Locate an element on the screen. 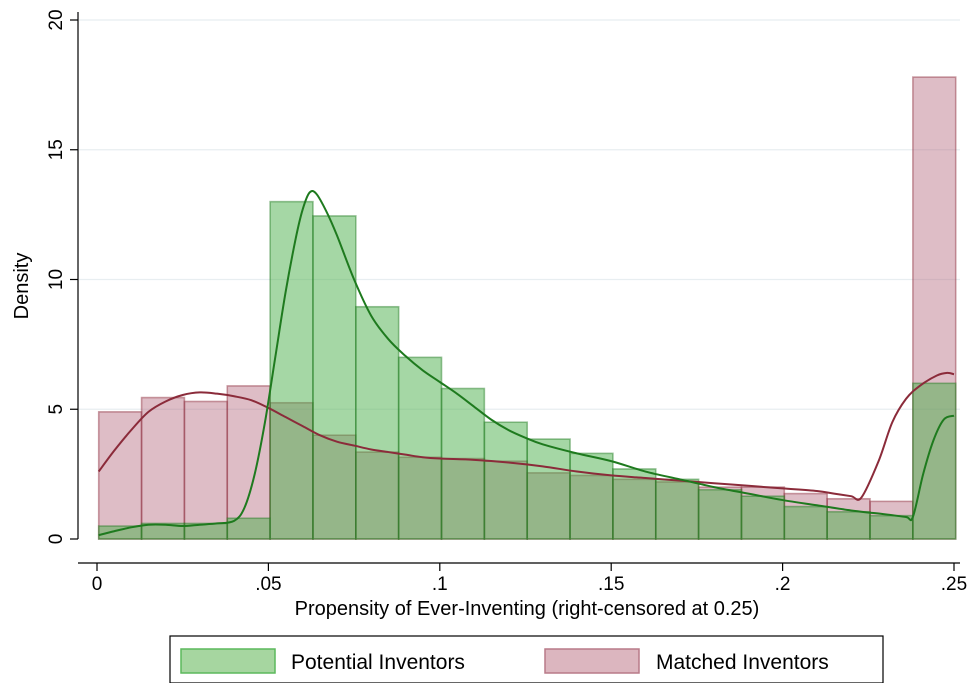  x-tick-label-5: .25 is located at coordinates (954, 584).